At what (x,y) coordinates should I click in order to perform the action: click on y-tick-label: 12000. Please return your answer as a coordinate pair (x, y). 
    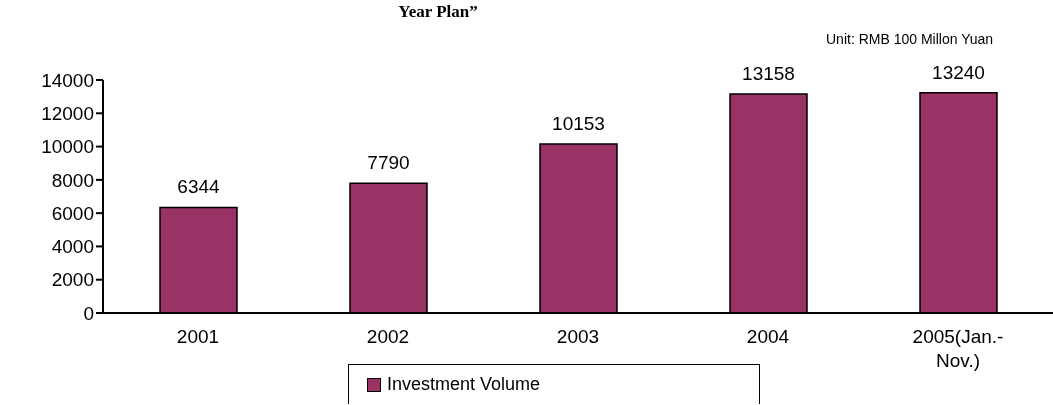
    Looking at the image, I should click on (67, 114).